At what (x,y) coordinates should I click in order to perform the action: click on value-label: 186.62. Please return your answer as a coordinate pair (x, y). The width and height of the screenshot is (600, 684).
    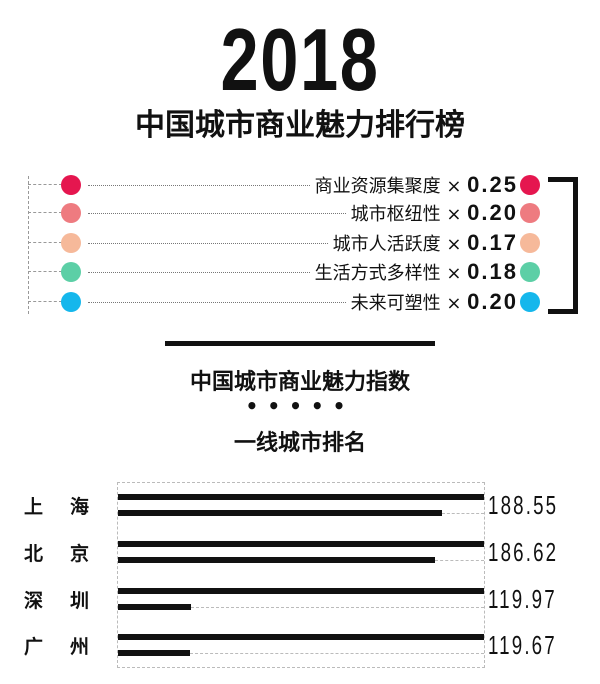
    Looking at the image, I should click on (523, 552).